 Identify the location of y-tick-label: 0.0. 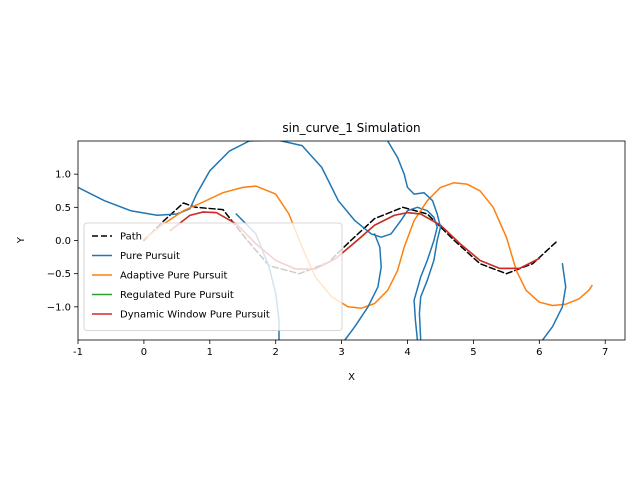
(63, 241).